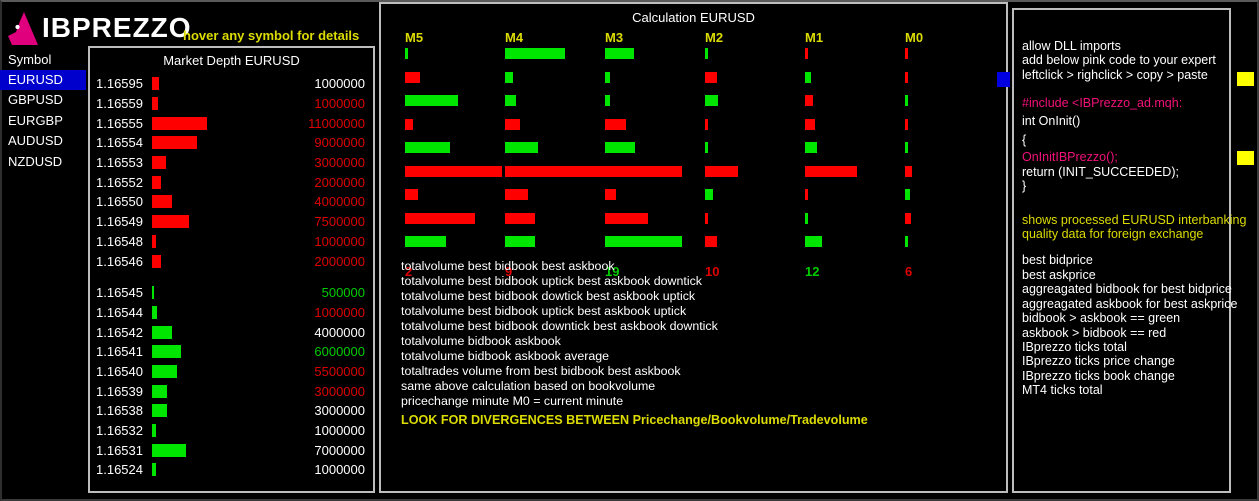 The height and width of the screenshot is (501, 1259). I want to click on yellow-marker-bottom, so click(1245, 158).